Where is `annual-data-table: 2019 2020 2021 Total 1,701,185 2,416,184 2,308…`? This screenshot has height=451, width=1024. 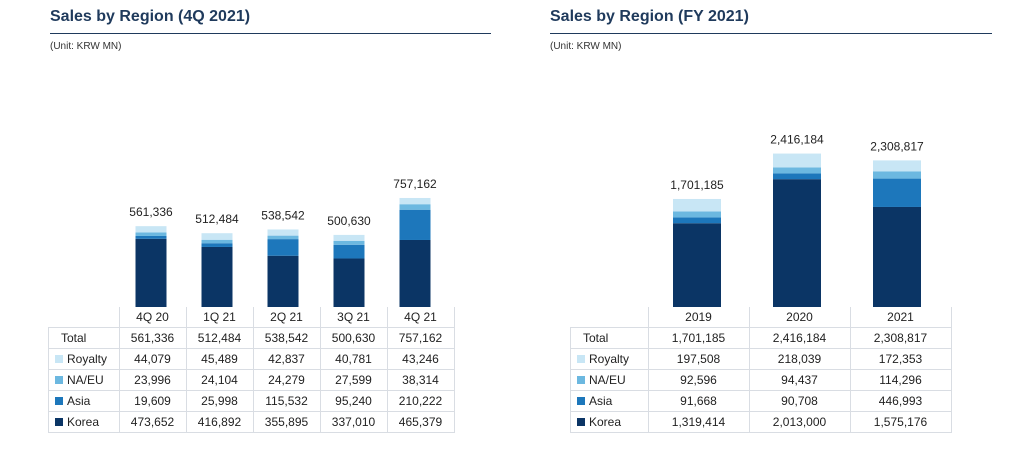
annual-data-table: 2019 2020 2021 Total 1,701,185 2,416,184 2,308… is located at coordinates (761, 370).